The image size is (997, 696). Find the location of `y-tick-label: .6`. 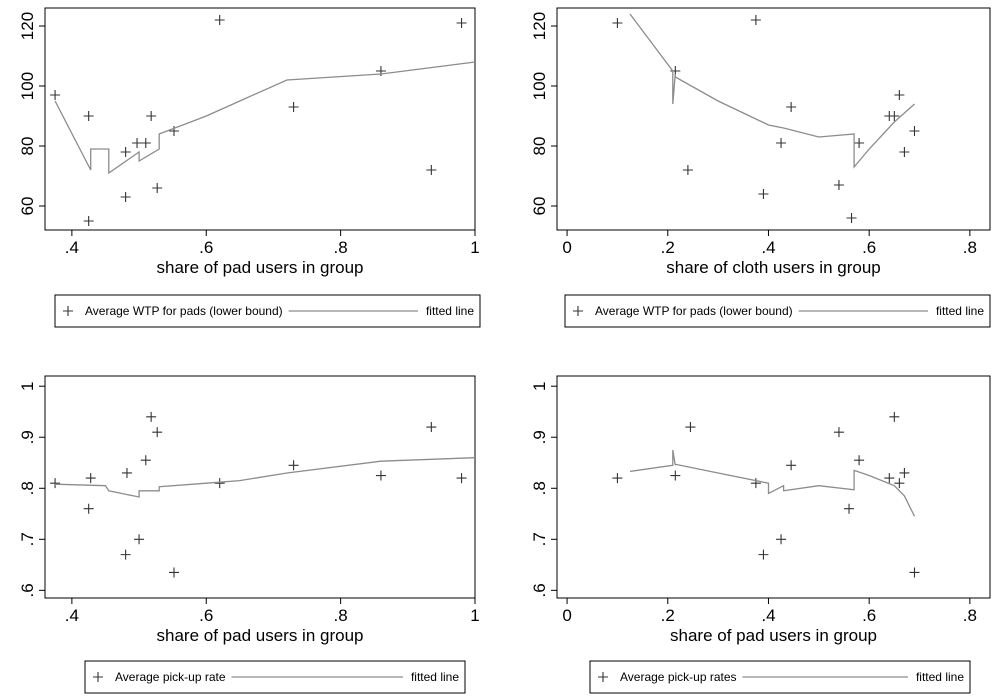

y-tick-label: .6 is located at coordinates (539, 590).